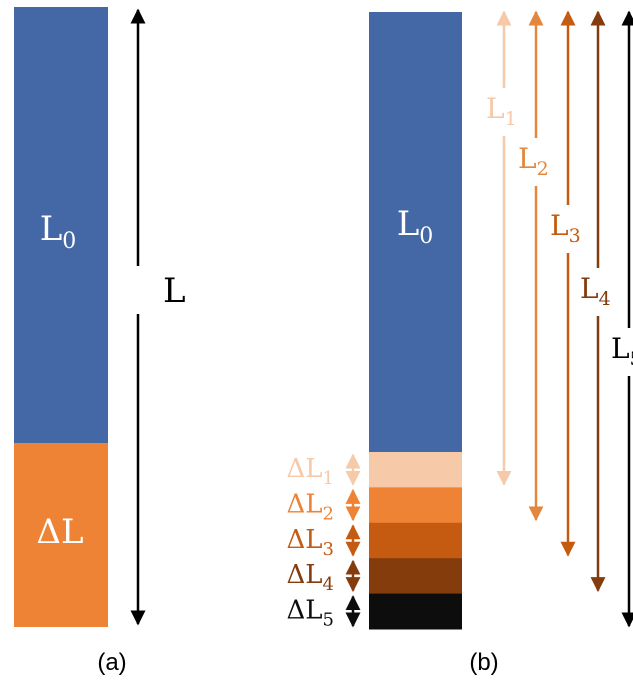 This screenshot has height=683, width=633. I want to click on segment-label-3: ΔL3, so click(311, 542).